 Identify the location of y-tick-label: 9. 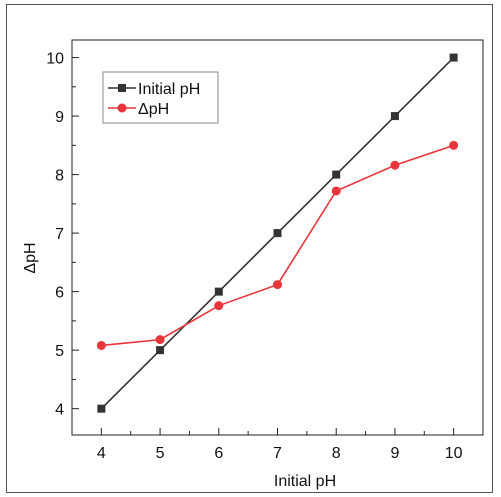
(59, 117).